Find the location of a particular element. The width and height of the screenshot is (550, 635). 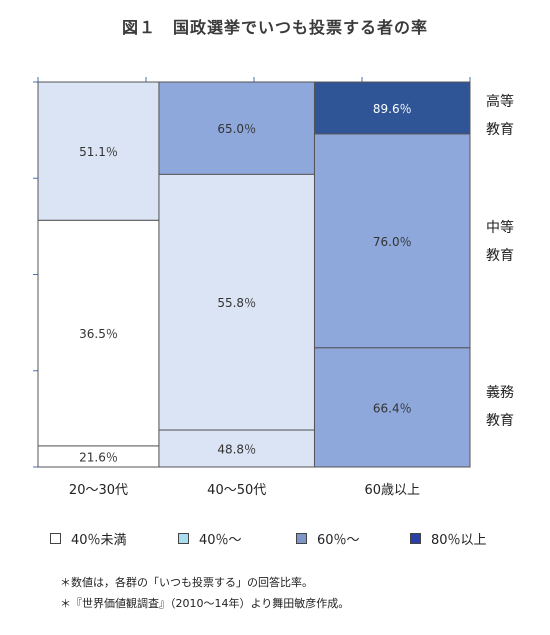

legend-item-below-40: 40％未満 is located at coordinates (88, 538).